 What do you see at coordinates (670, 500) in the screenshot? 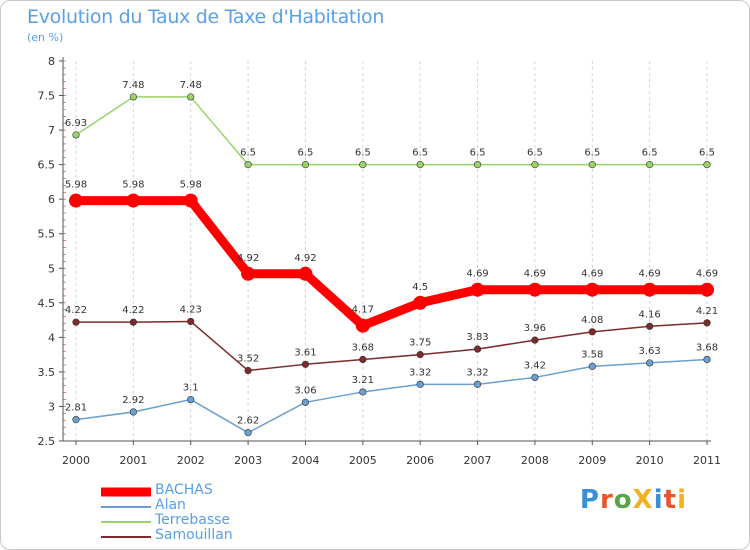
I see `logo-letter: t` at bounding box center [670, 500].